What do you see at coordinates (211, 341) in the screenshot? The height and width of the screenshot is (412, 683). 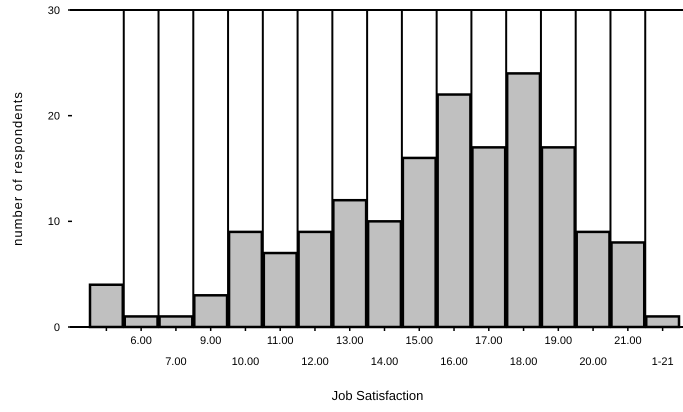 I see `x-tick-label: 9.00` at bounding box center [211, 341].